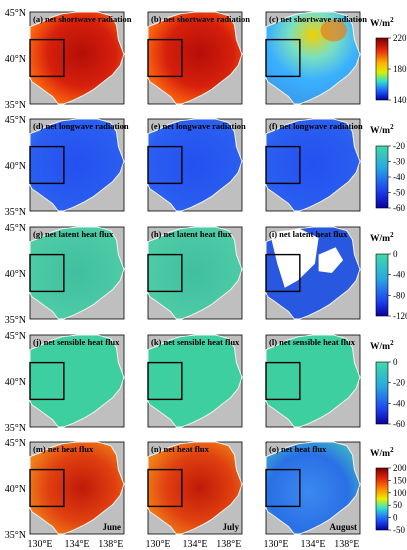 This screenshot has width=407, height=550. Describe the element at coordinates (81, 126) in the screenshot. I see `panel-label: (d) net longwave radiation` at that location.